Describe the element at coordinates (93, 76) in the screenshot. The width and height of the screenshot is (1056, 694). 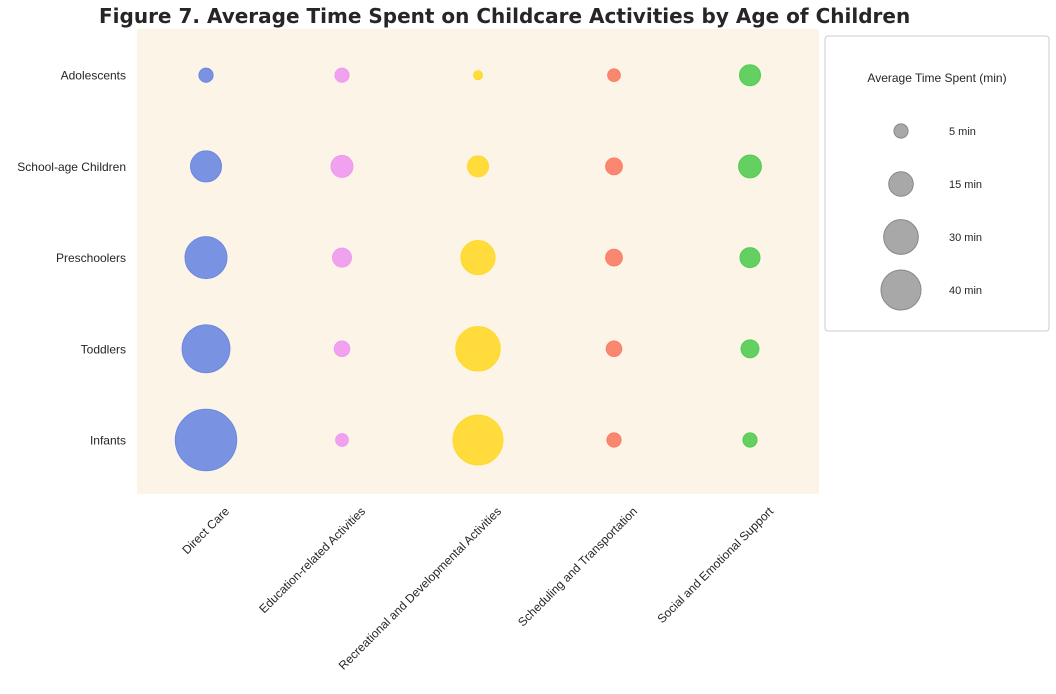
I see `y-tick-adolescents: Adolescents` at that location.